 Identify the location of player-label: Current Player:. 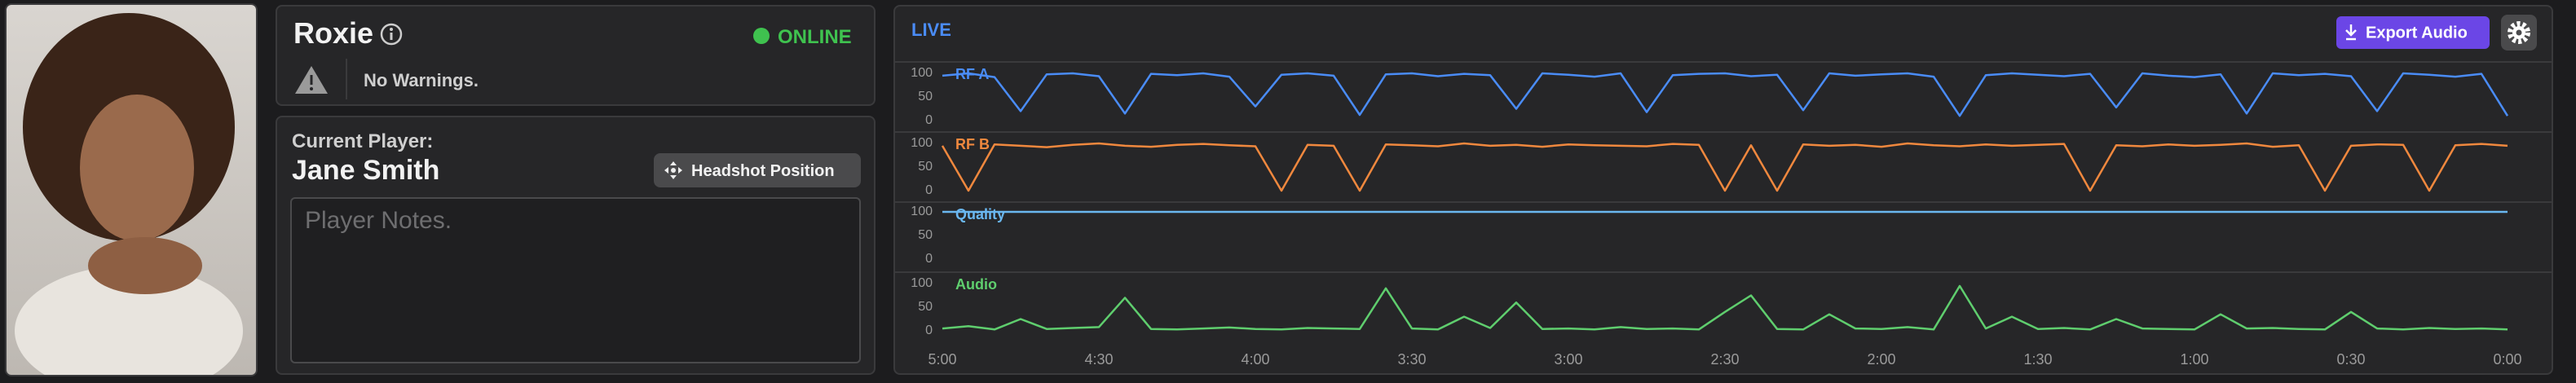
(363, 141).